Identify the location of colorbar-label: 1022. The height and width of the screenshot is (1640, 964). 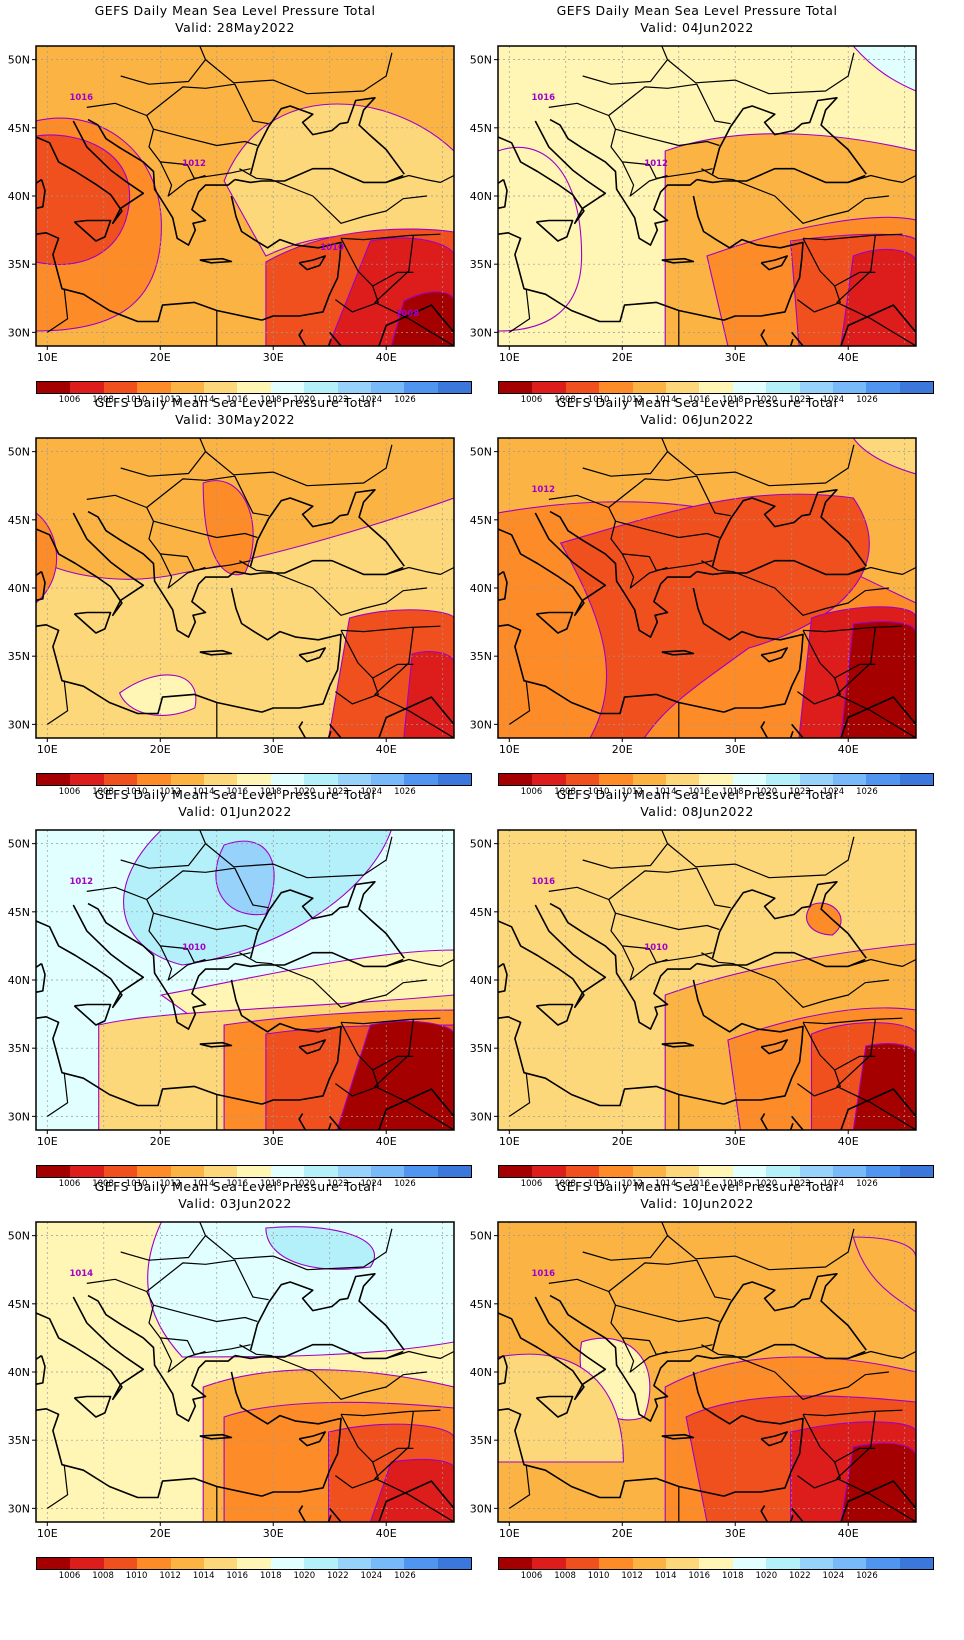
(338, 400).